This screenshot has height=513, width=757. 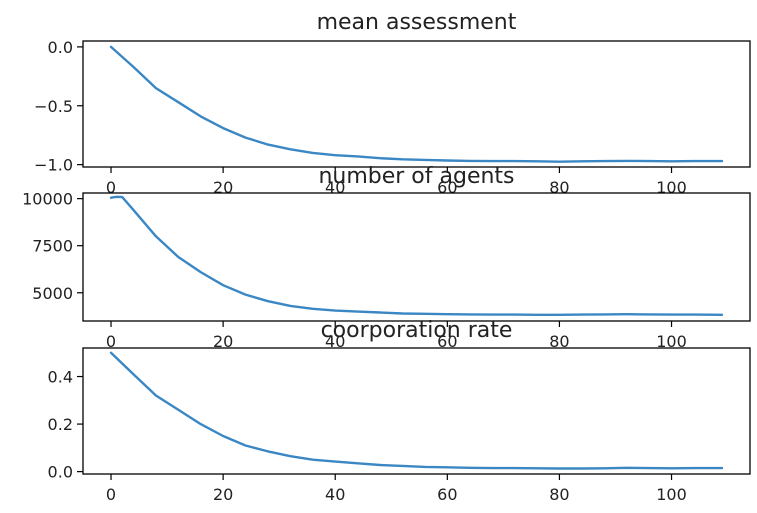 What do you see at coordinates (60, 424) in the screenshot?
I see `y-tick-label: 0.2` at bounding box center [60, 424].